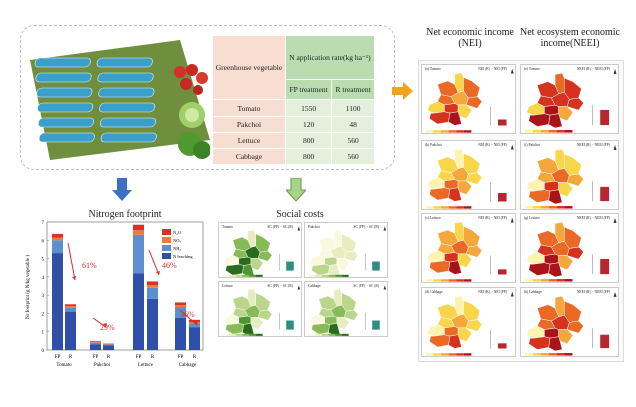 The image size is (636, 407). What do you see at coordinates (43, 260) in the screenshot?
I see `y-tick-label: 5` at bounding box center [43, 260].